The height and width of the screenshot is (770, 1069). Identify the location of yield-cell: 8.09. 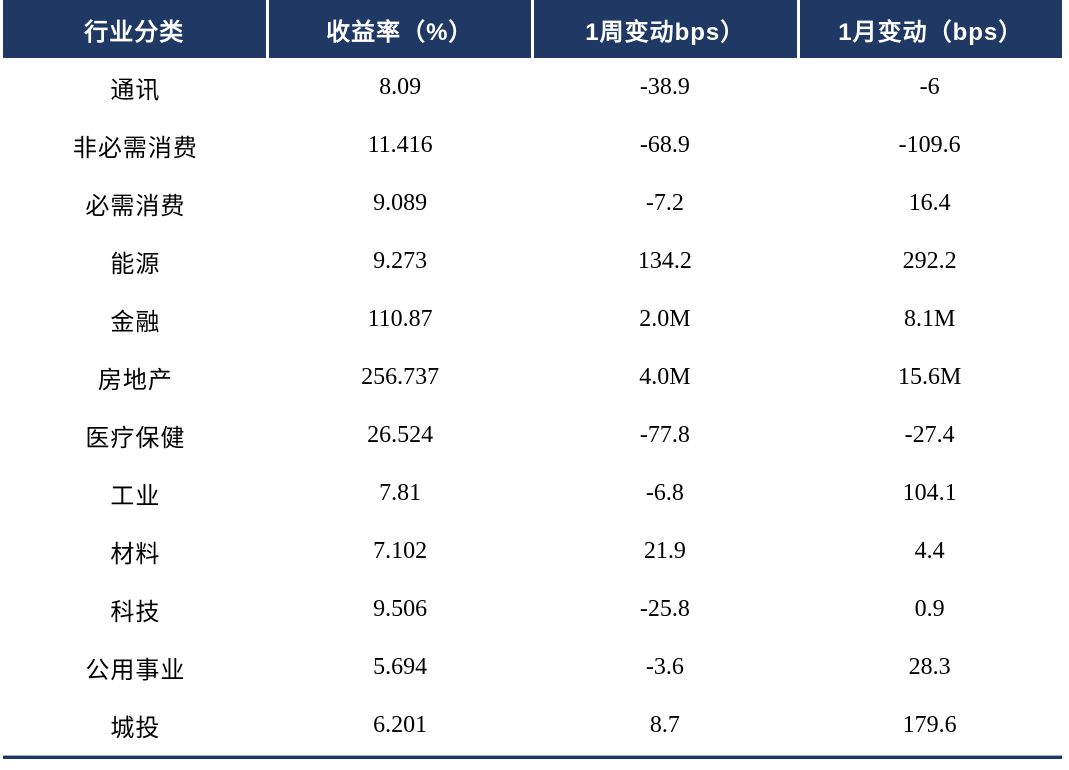
(400, 86).